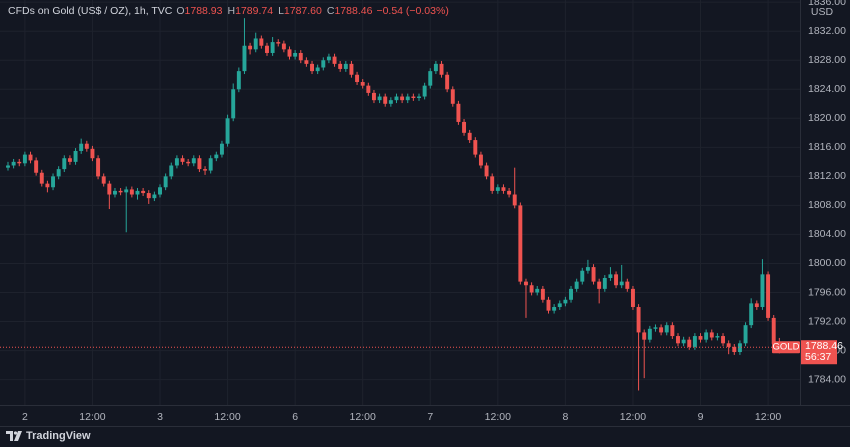 This screenshot has height=447, width=850. What do you see at coordinates (302, 11) in the screenshot?
I see `field-value: 1787.60` at bounding box center [302, 11].